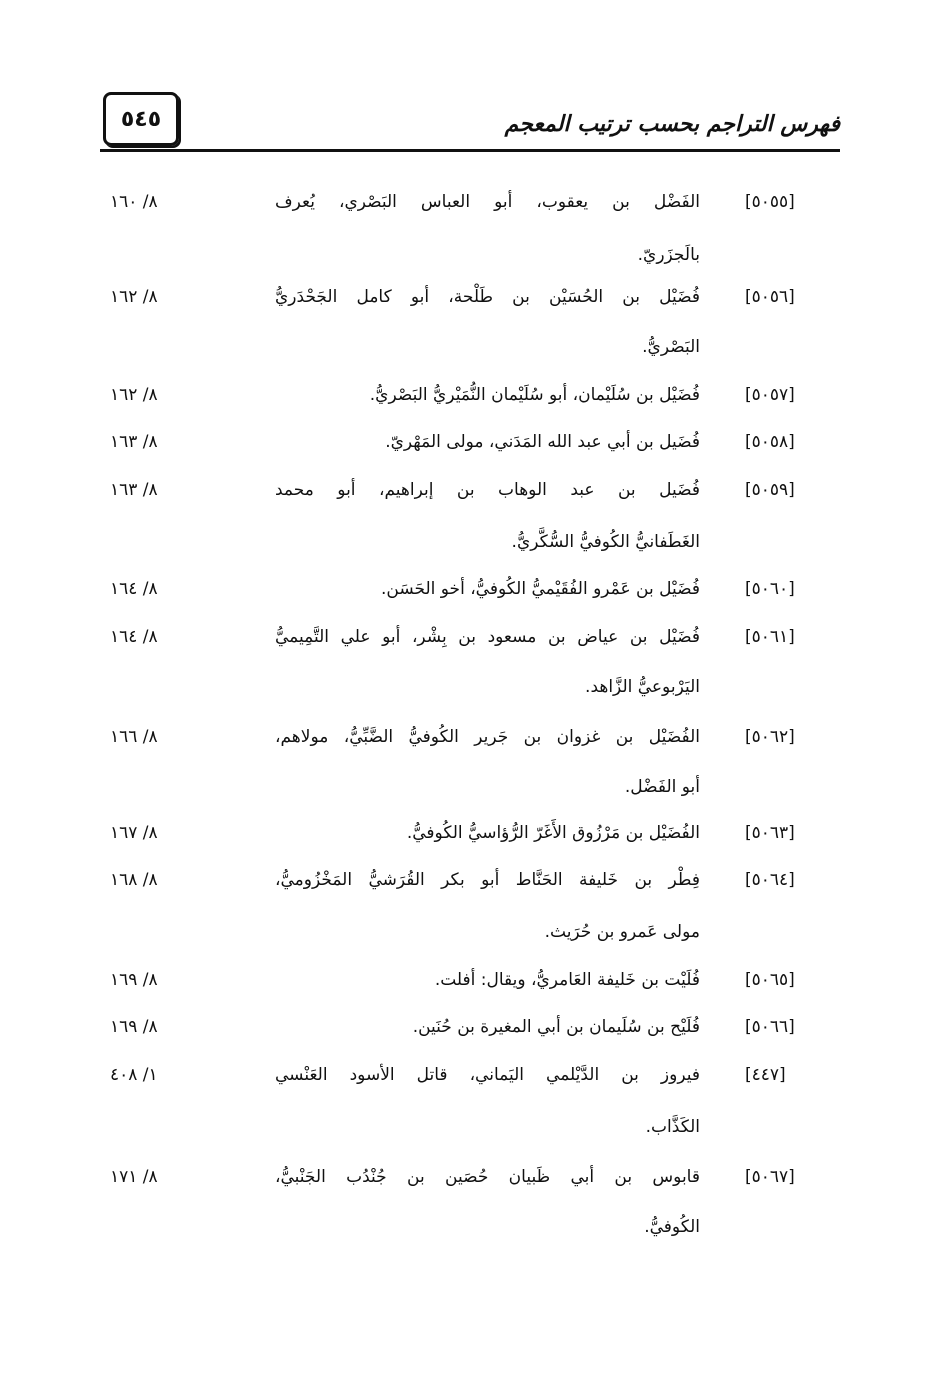  Describe the element at coordinates (662, 787) in the screenshot. I see `entry-text-line: أبو الفَضْل.` at that location.